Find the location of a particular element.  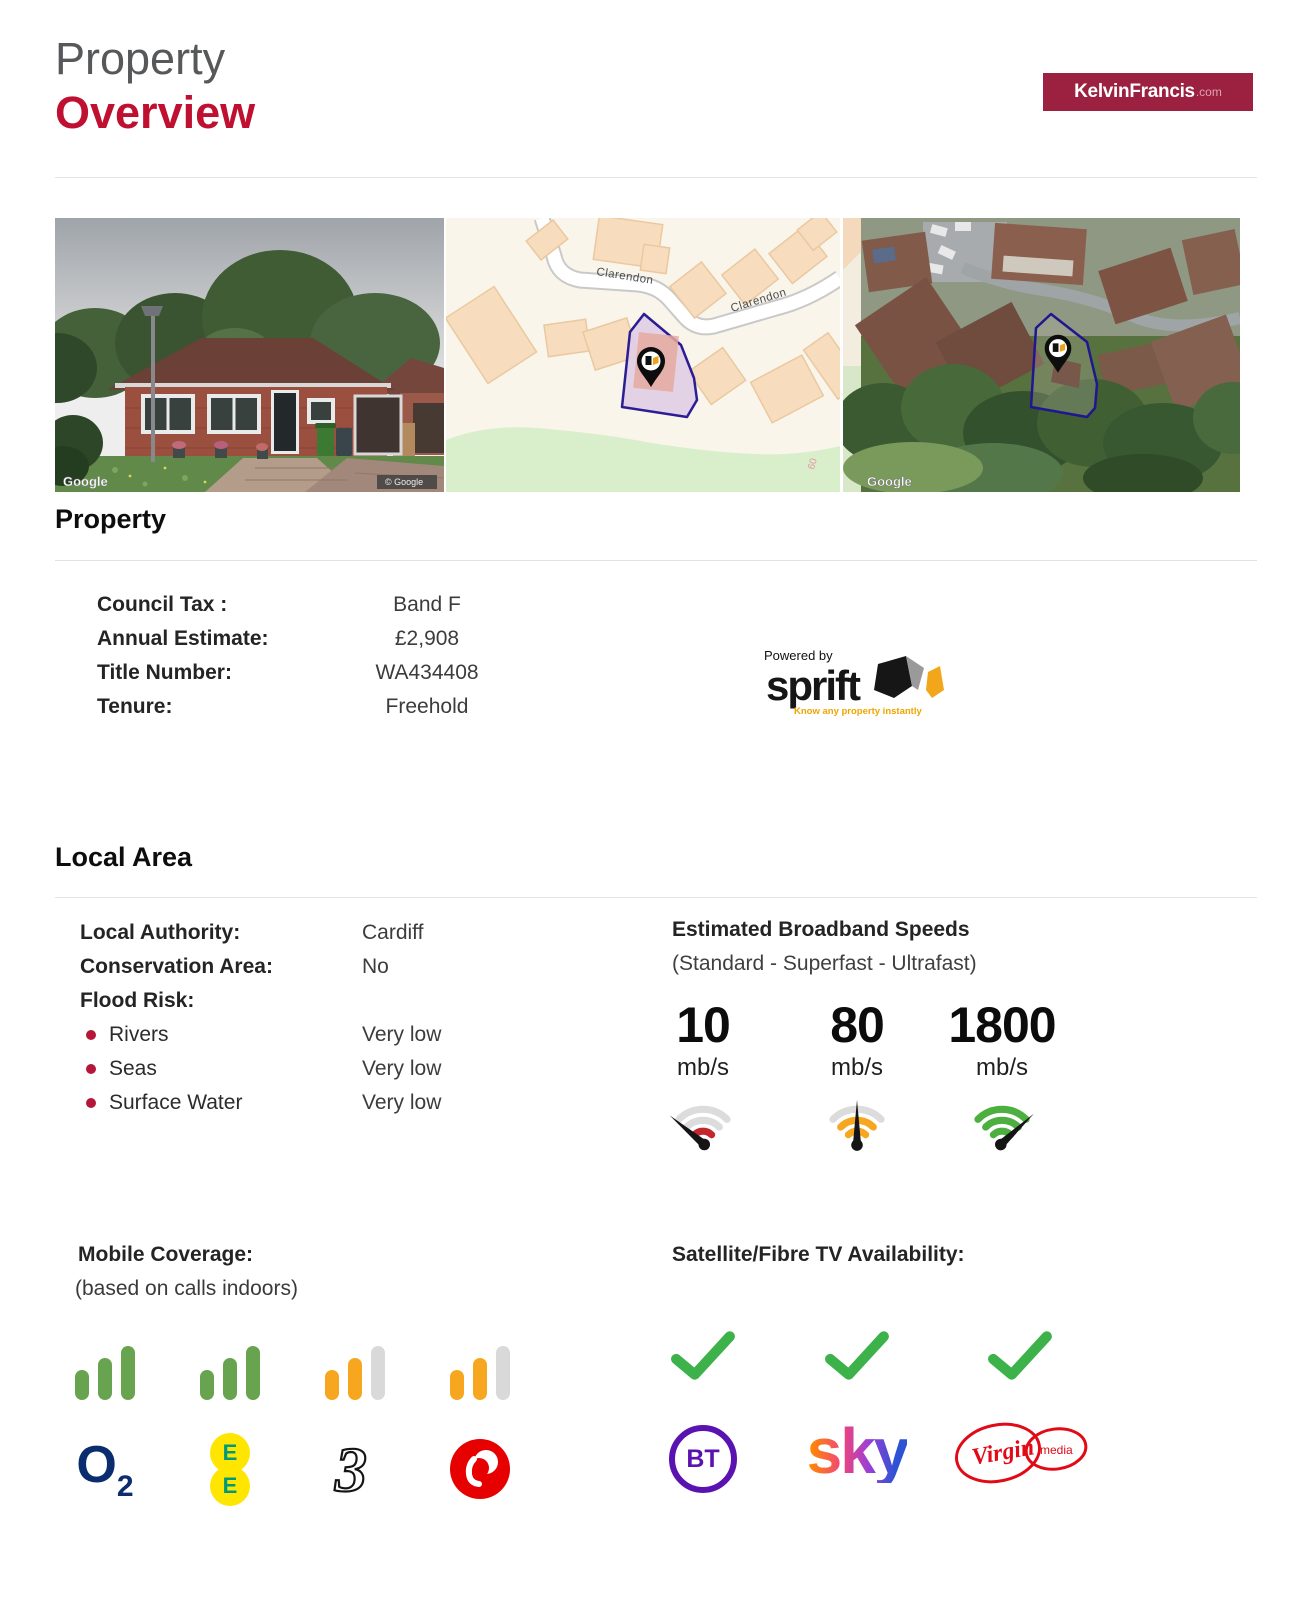

local-area-row-label: Conservation Area: is located at coordinates (176, 966).